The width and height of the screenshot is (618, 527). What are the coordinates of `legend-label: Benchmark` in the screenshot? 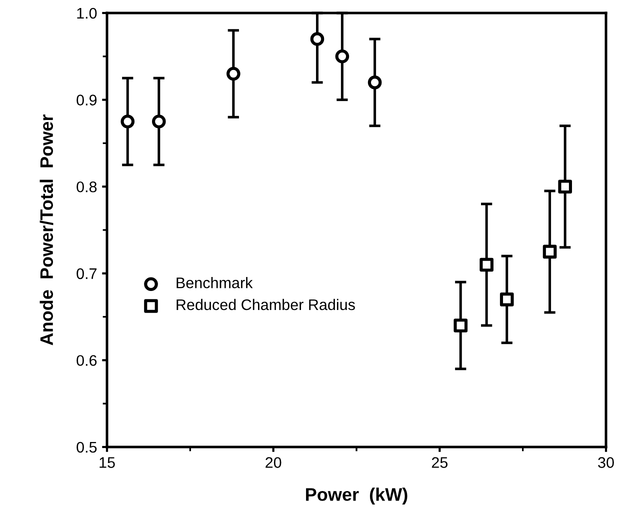 It's located at (214, 282).